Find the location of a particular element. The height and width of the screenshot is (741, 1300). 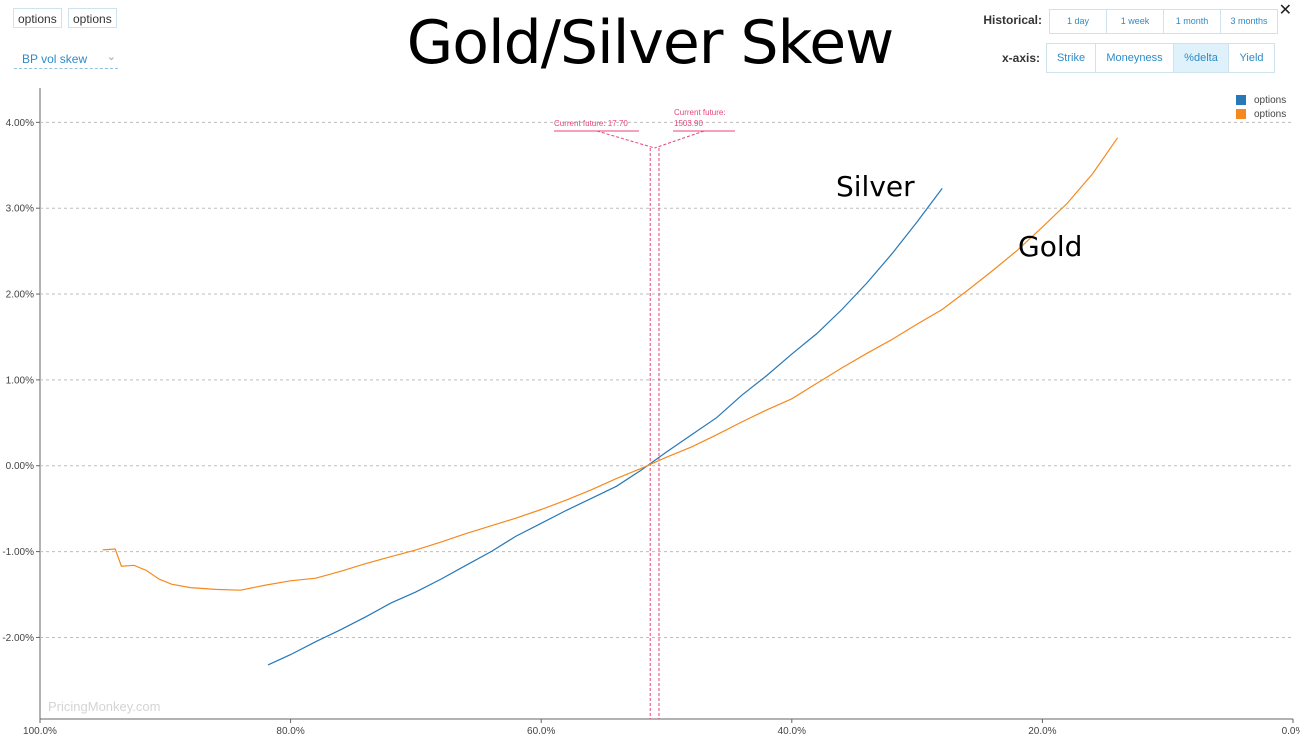

metric-dropdown: BP vol skew ⌄ is located at coordinates (66, 59).